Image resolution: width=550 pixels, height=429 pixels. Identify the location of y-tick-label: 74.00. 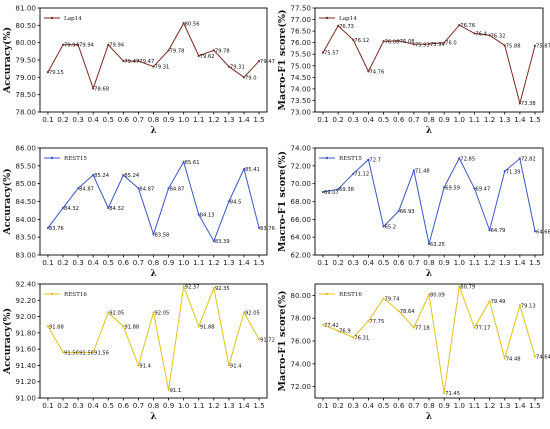
(300, 148).